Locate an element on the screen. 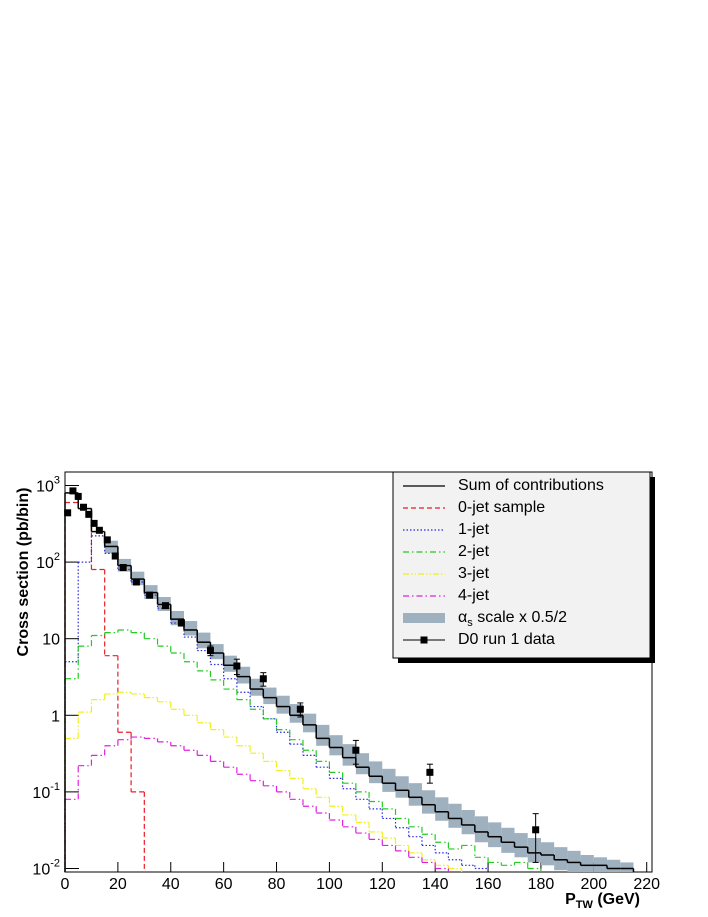 The image size is (708, 917). x-tick-label: 80 is located at coordinates (277, 884).